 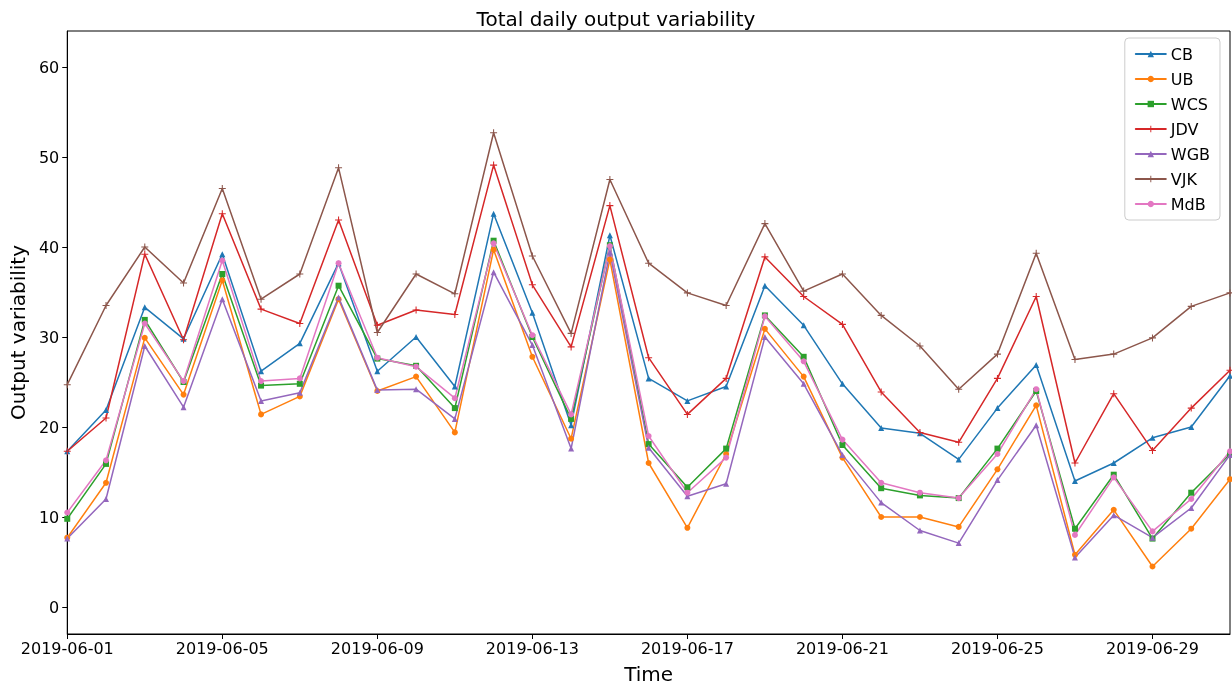 What do you see at coordinates (222, 648) in the screenshot?
I see `x-tick-label: 2019-06-05` at bounding box center [222, 648].